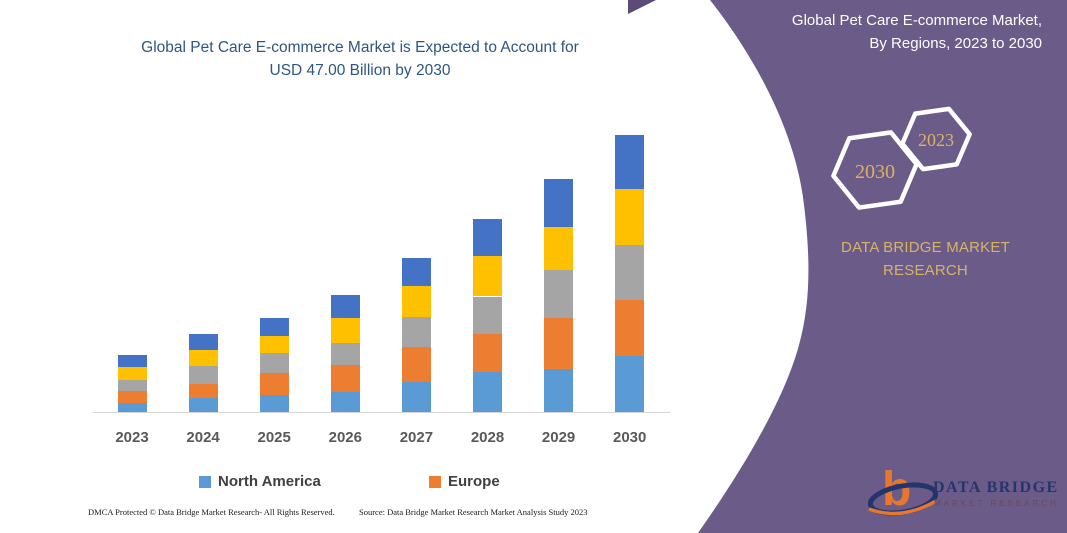  Describe the element at coordinates (630, 384) in the screenshot. I see `bar-segment-2030-north-america` at that location.